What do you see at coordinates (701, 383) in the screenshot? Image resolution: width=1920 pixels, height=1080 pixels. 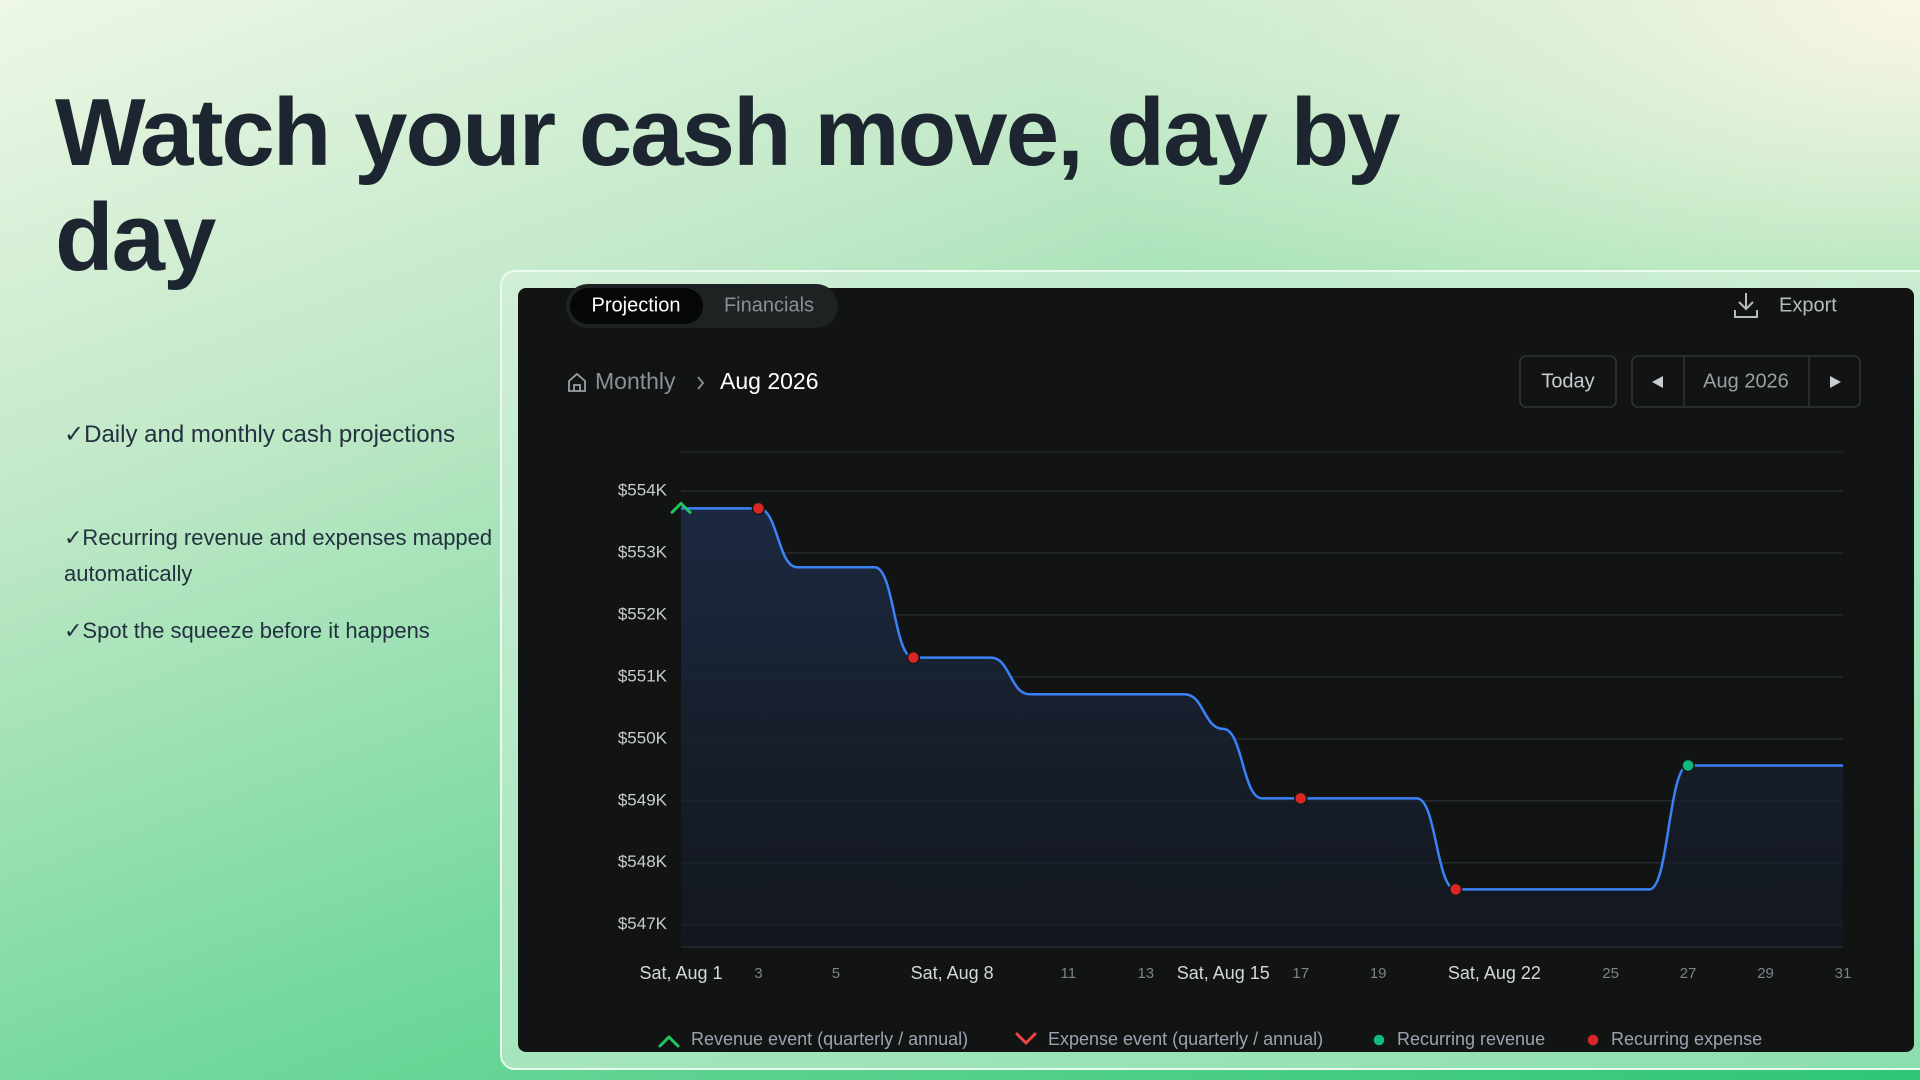 I see `breadcrumb-separator` at bounding box center [701, 383].